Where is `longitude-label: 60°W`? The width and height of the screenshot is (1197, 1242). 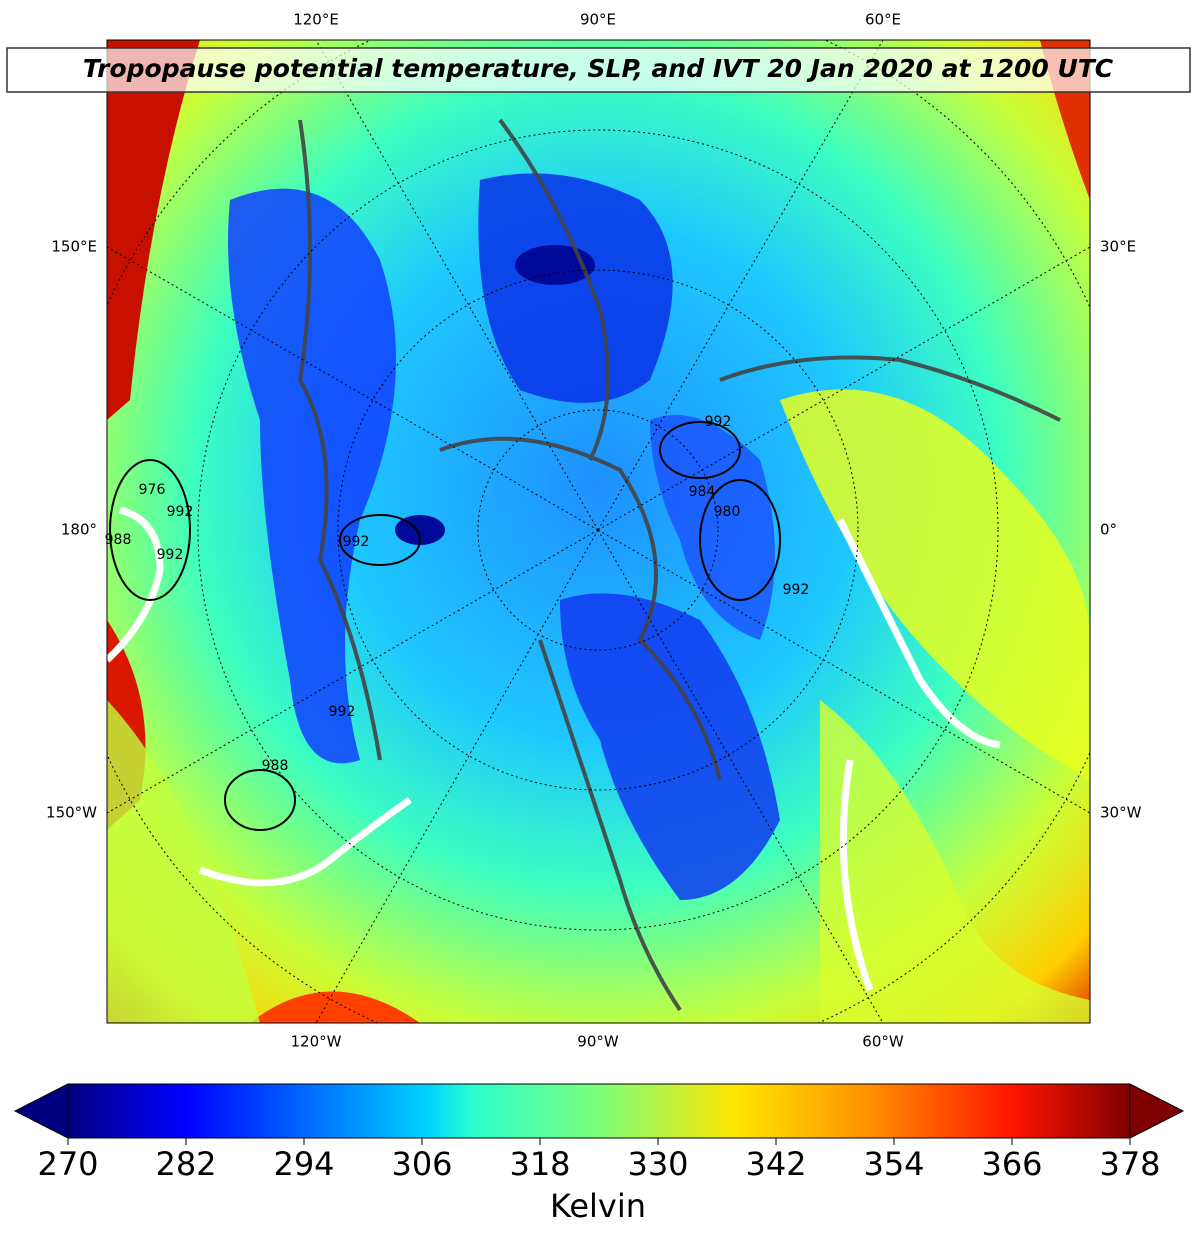
longitude-label: 60°W is located at coordinates (883, 1042).